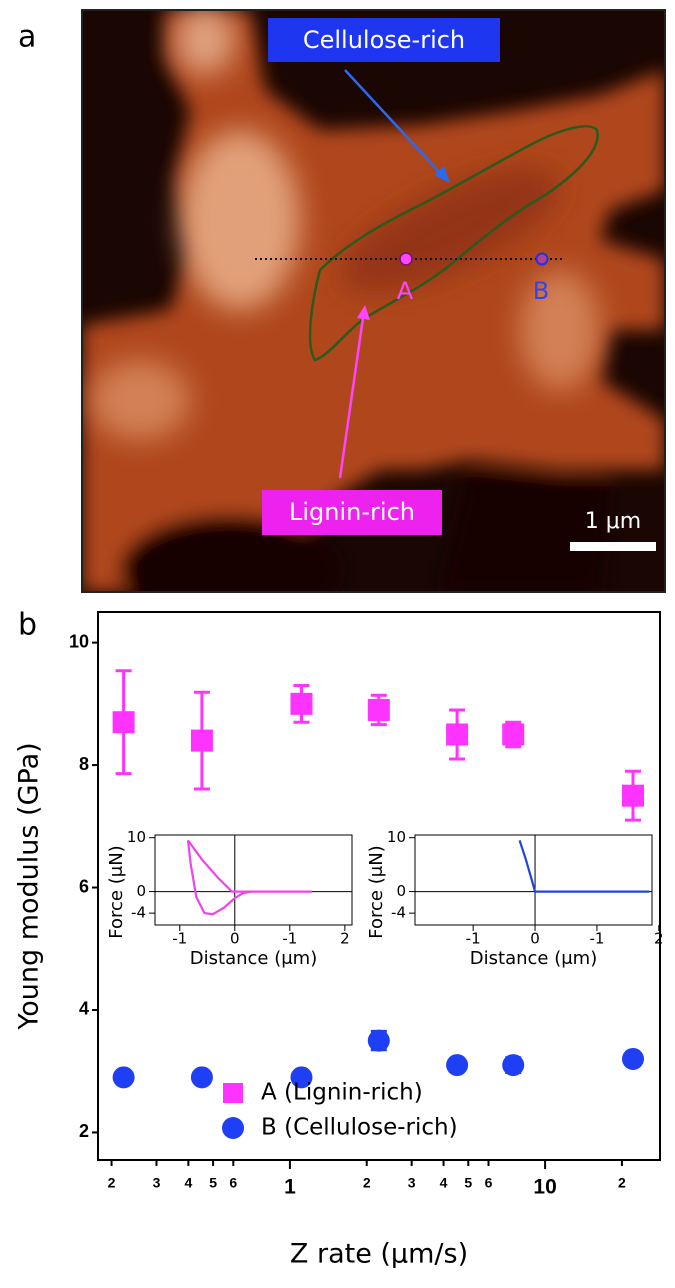 The image size is (675, 1288). I want to click on point-label: B, so click(541, 291).